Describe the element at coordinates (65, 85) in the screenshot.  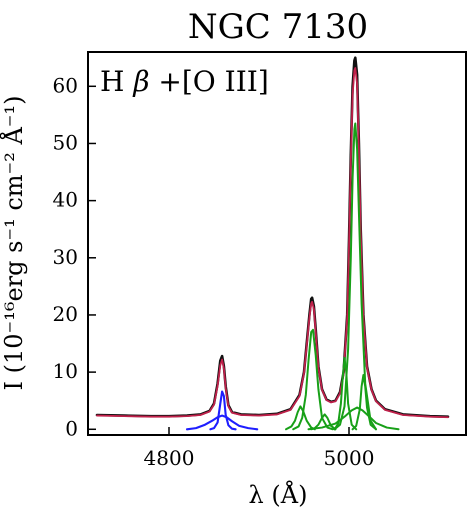
I see `y-tick-label-60: 60` at that location.